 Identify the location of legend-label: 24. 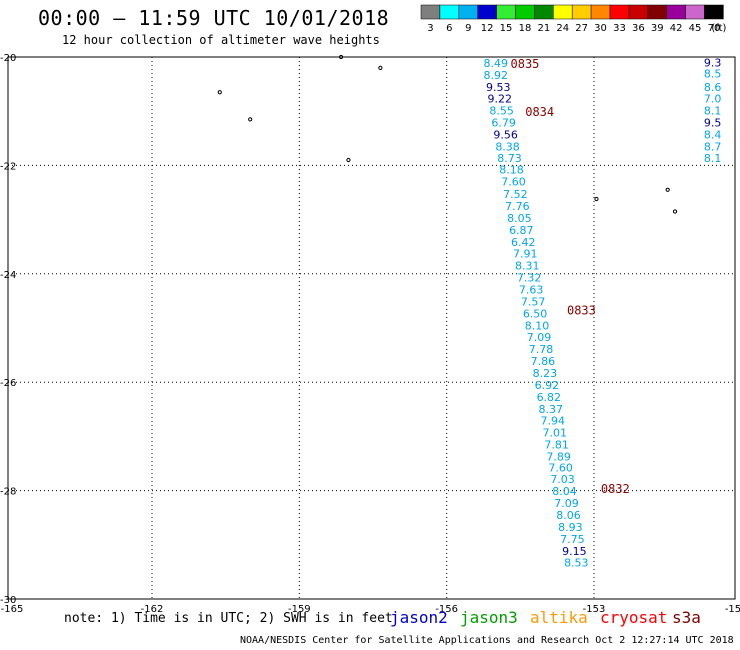
(562, 28).